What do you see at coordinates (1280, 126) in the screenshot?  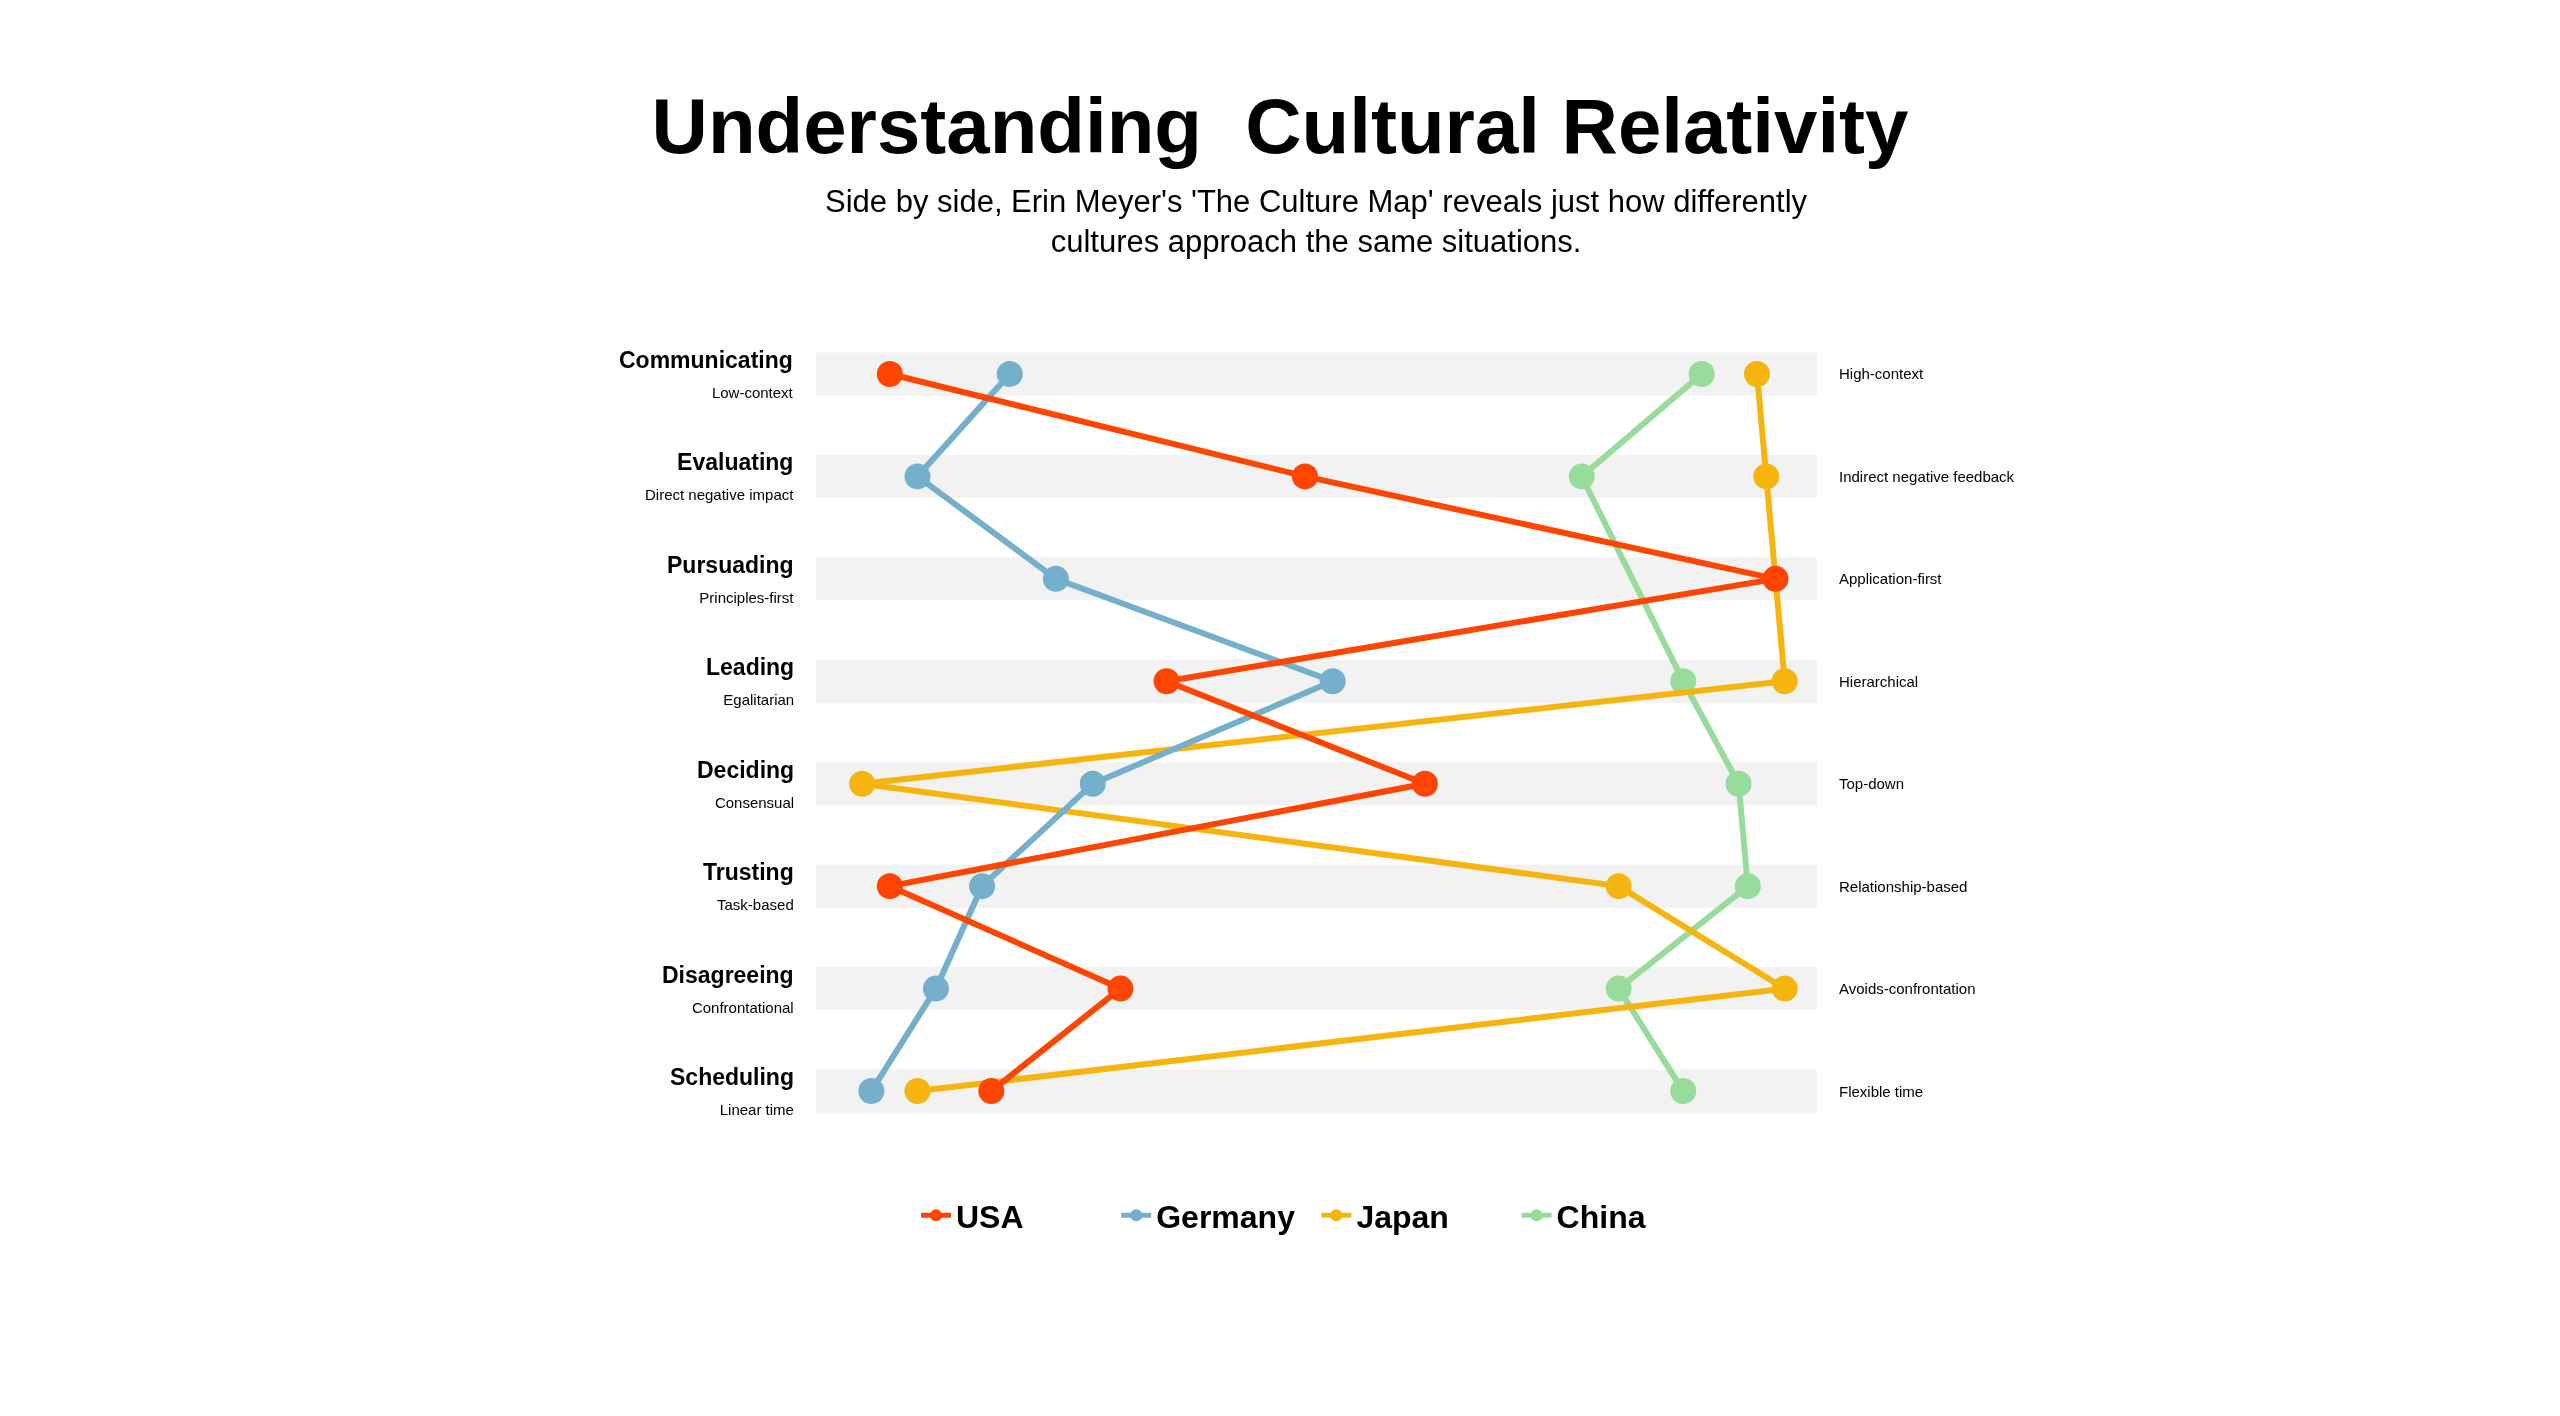 I see `chart-title: Understanding Cultural Relativity` at bounding box center [1280, 126].